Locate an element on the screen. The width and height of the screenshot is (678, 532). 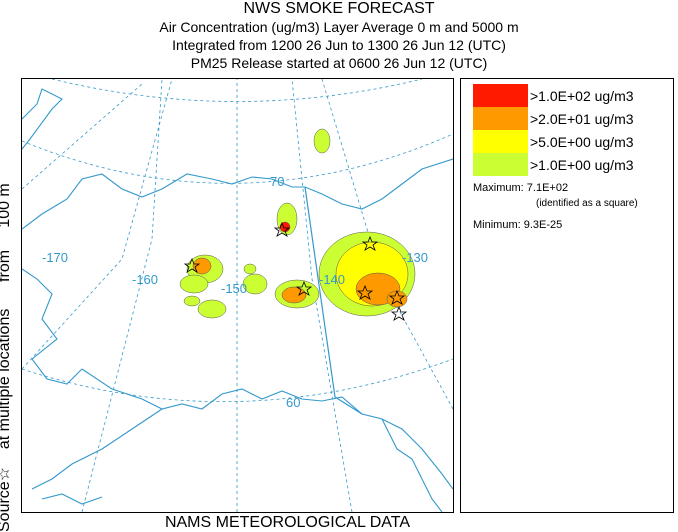
source-side-label: Source☆ at multiple locations from 100 m is located at coordinates (7, 292).